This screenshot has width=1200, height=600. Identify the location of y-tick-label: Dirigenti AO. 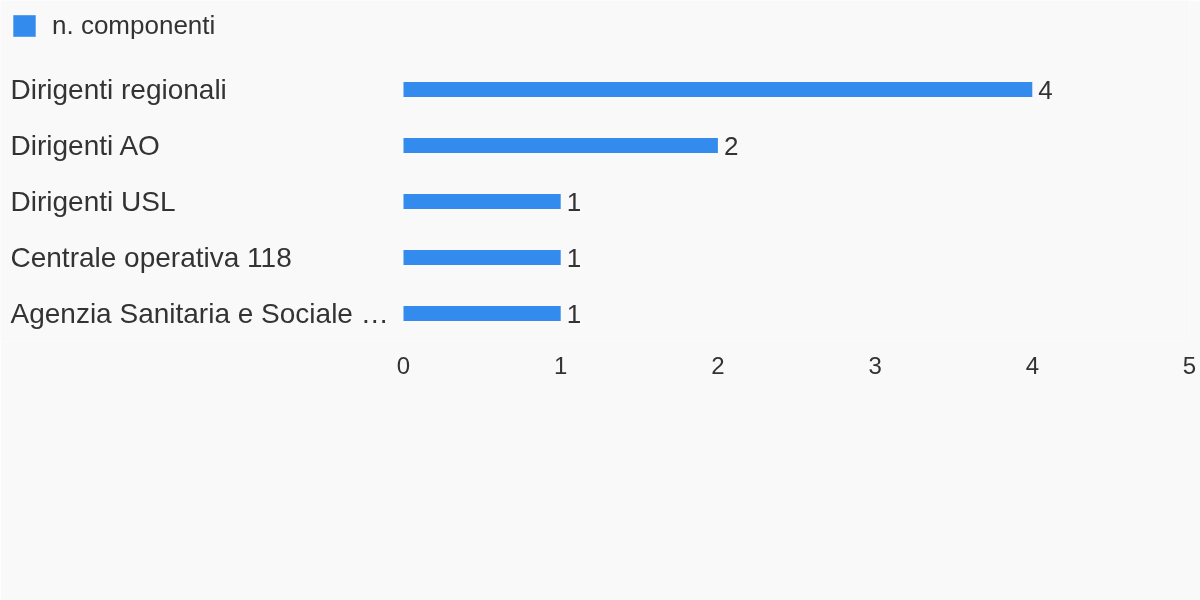
(85, 145).